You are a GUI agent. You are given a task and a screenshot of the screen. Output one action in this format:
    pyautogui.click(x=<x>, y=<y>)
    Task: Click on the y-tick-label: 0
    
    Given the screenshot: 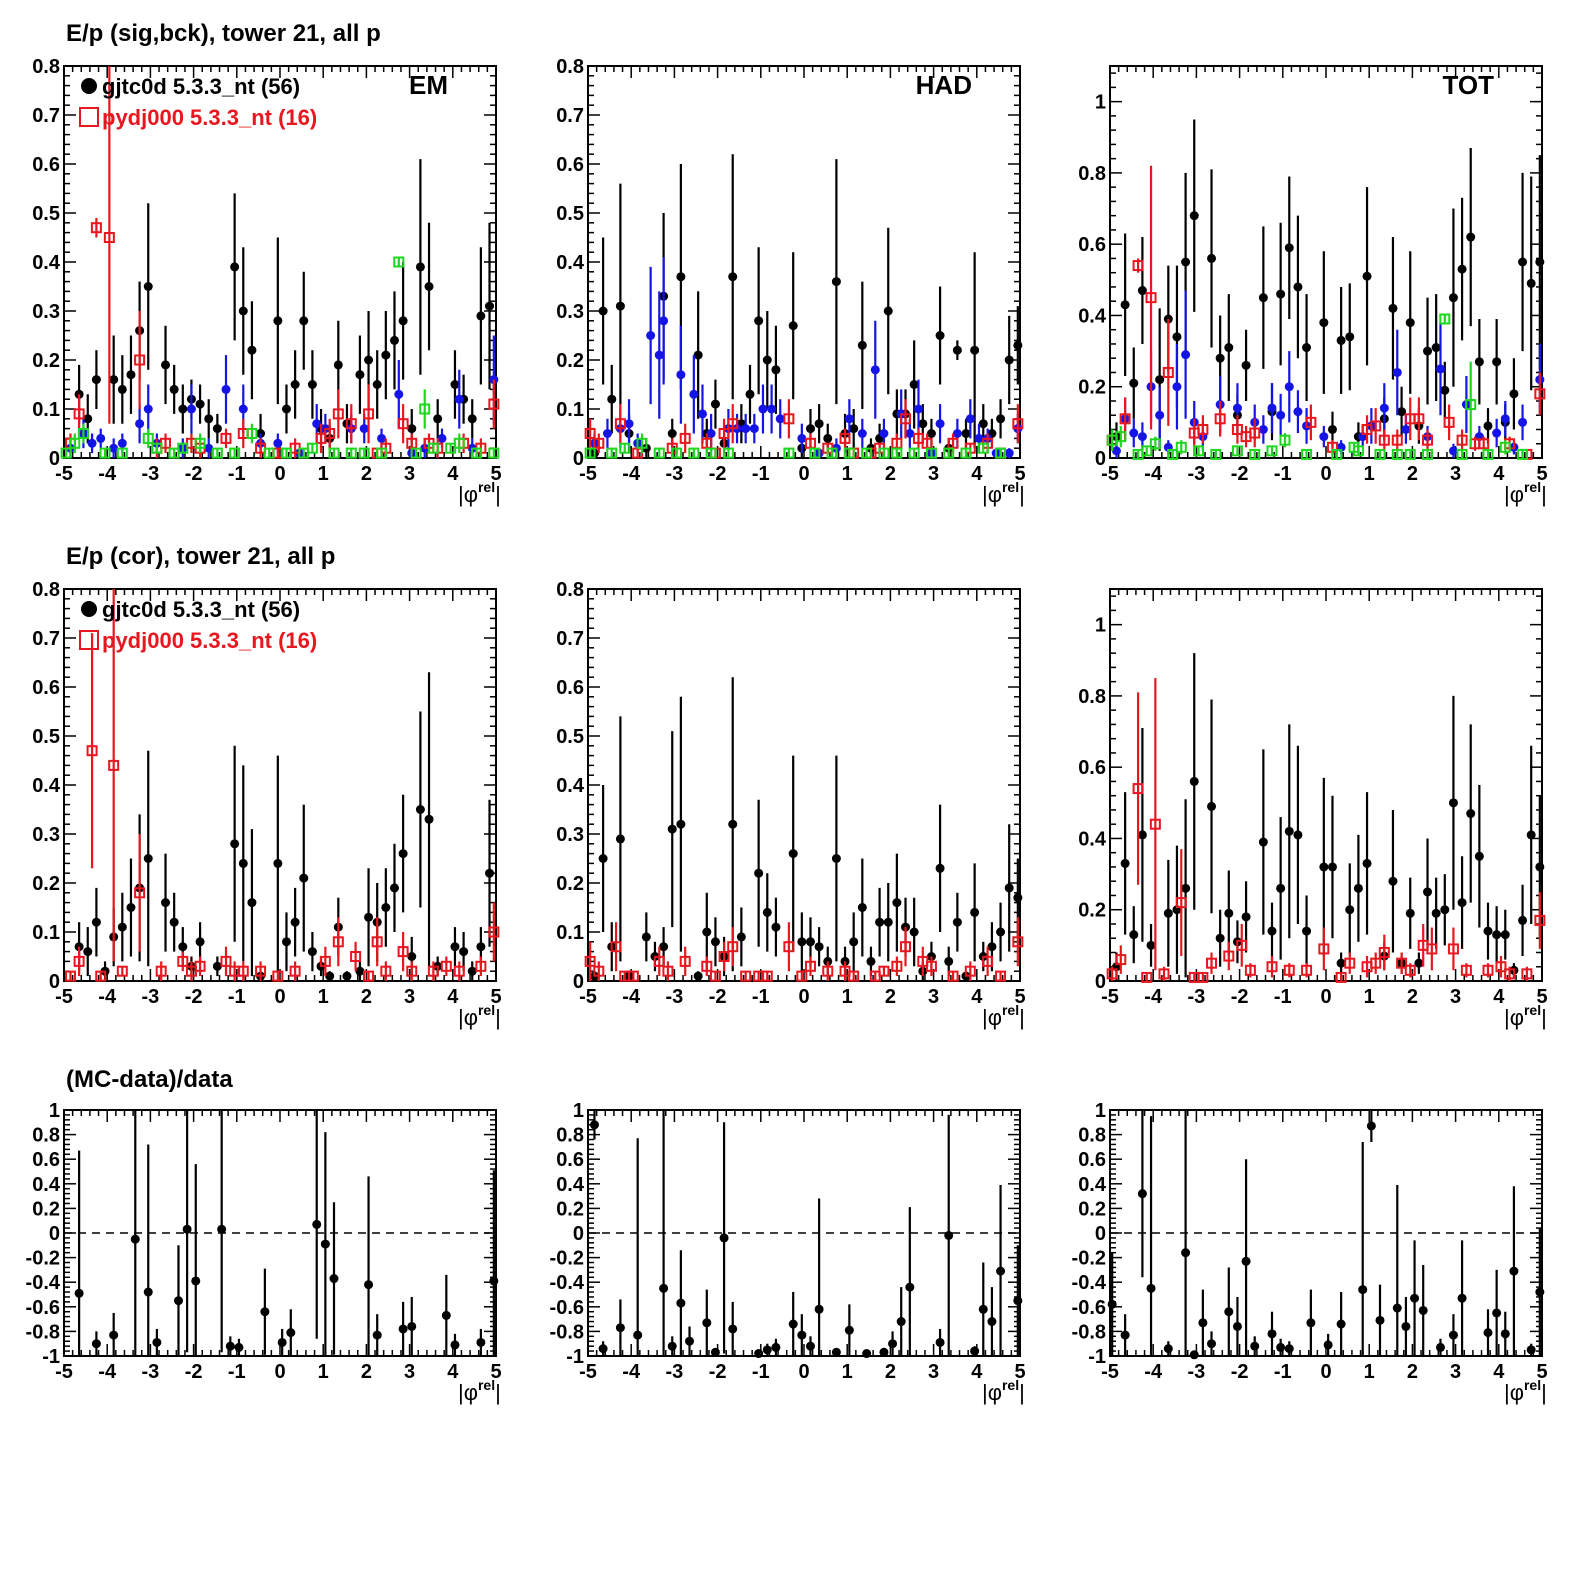 What is the action you would take?
    pyautogui.click(x=578, y=1234)
    